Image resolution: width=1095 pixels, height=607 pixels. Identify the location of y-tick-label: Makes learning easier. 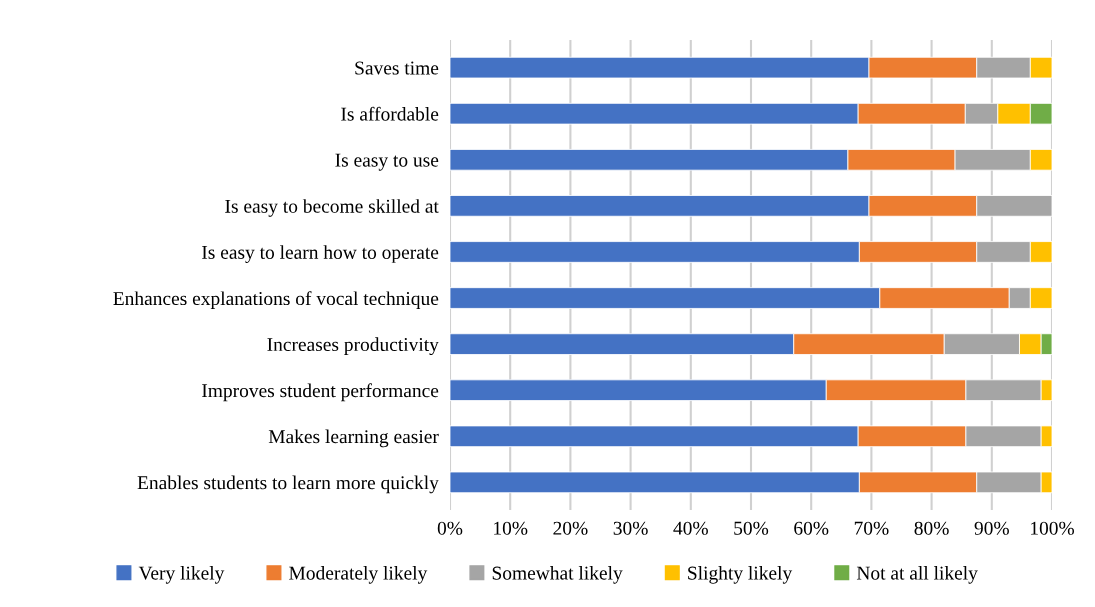
(353, 438).